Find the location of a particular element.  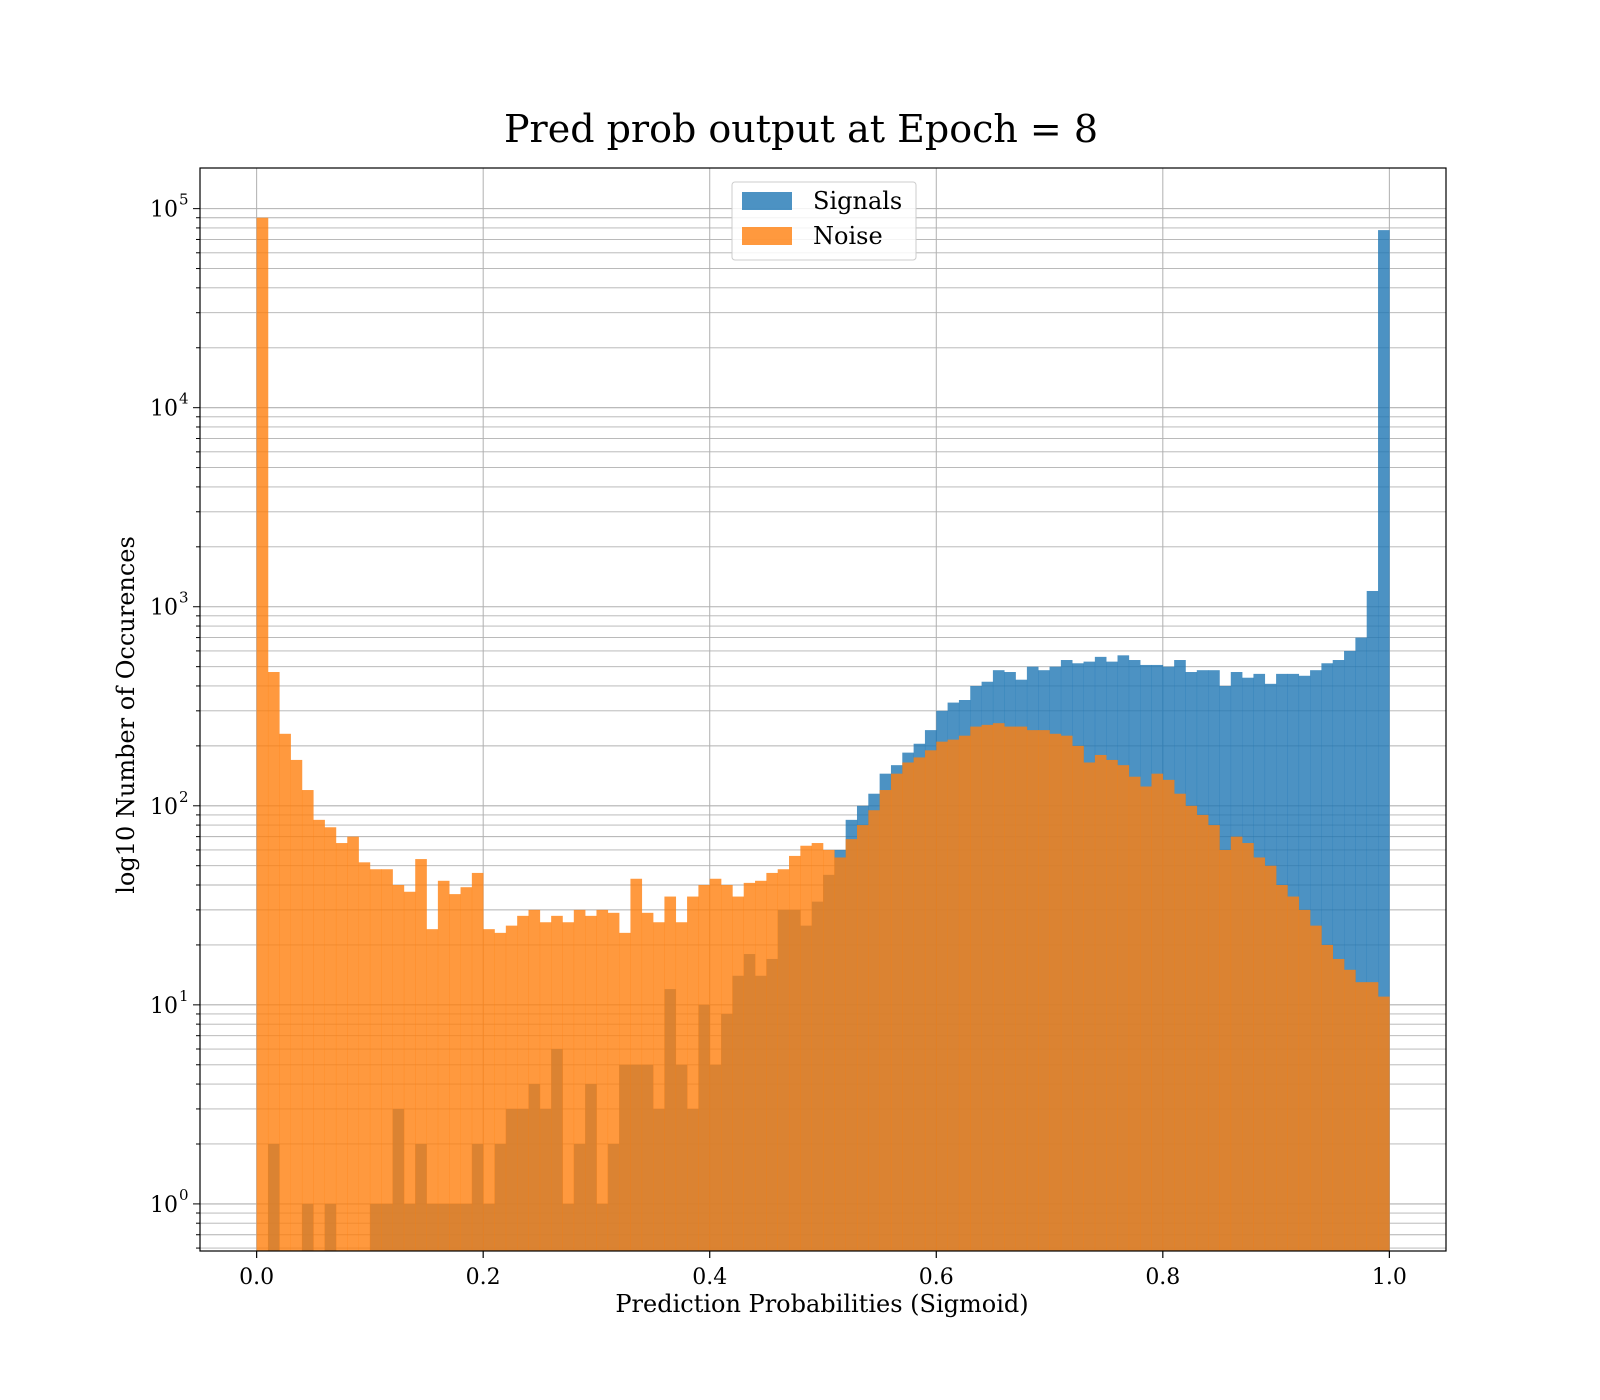

x-tick-label: 0.4 is located at coordinates (709, 1277).